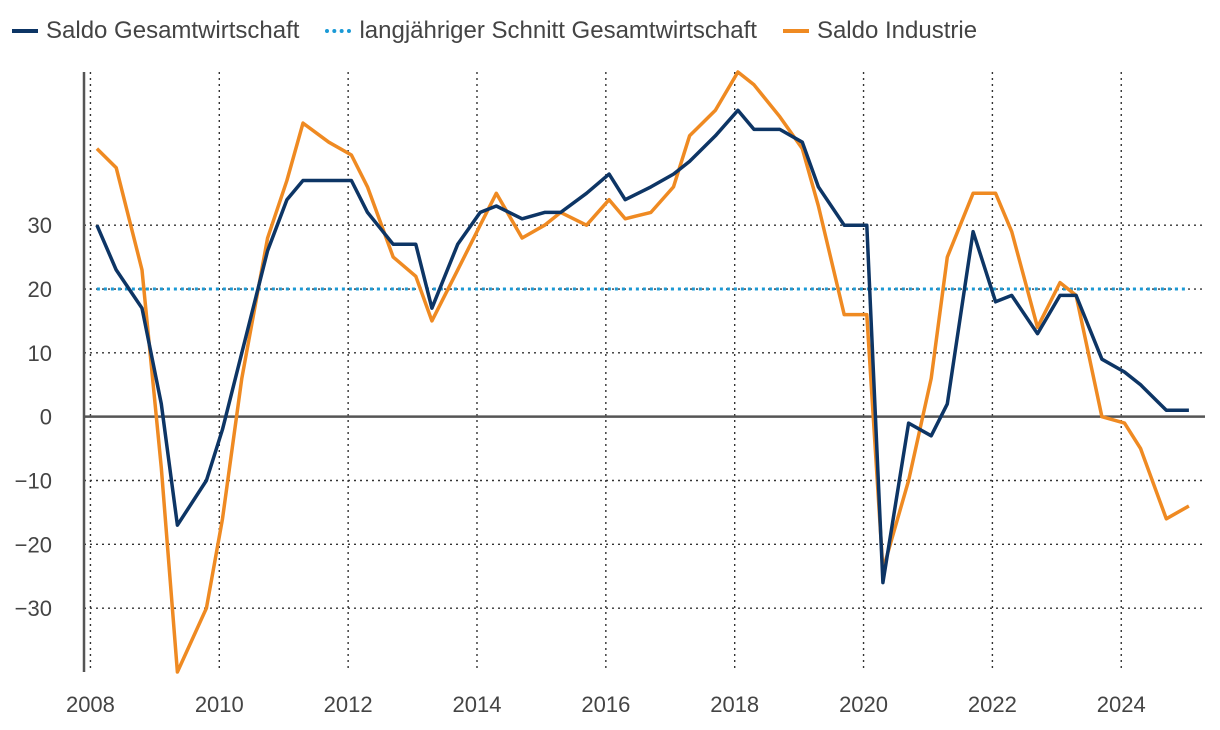 Image resolution: width=1220 pixels, height=730 pixels. I want to click on x-tick-label-2016: 2016, so click(605, 704).